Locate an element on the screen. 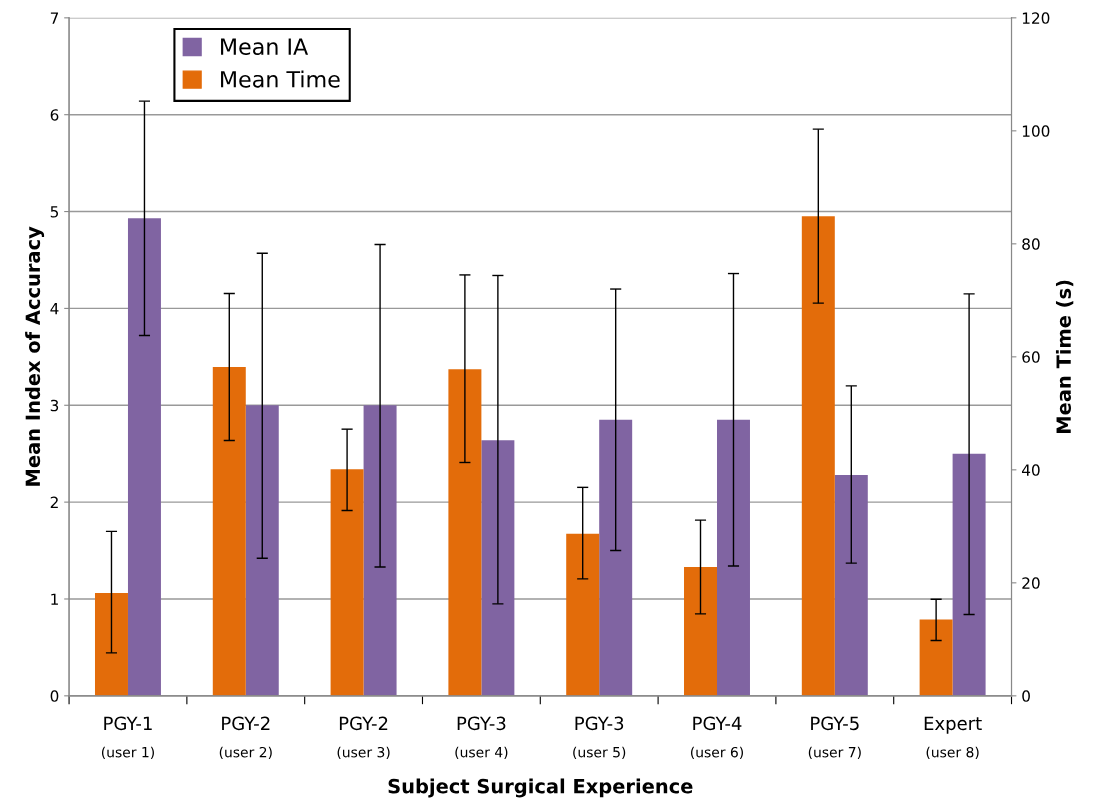  x-tick-label: PGY-3 (user 5) is located at coordinates (599, 738).